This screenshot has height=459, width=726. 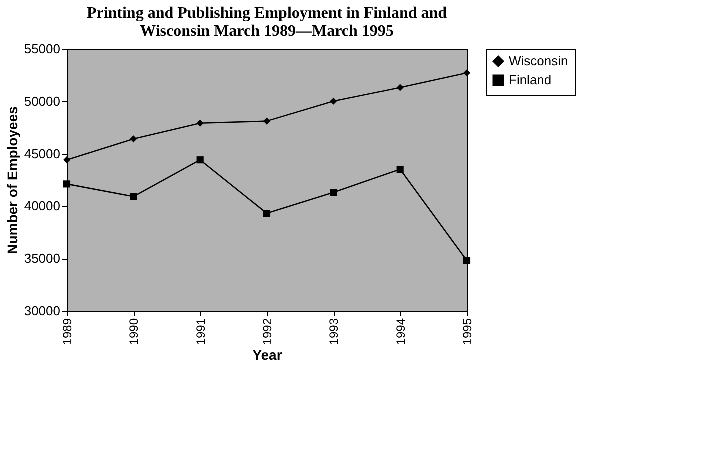 I want to click on y-tick-label: 40000, so click(x=42, y=206).